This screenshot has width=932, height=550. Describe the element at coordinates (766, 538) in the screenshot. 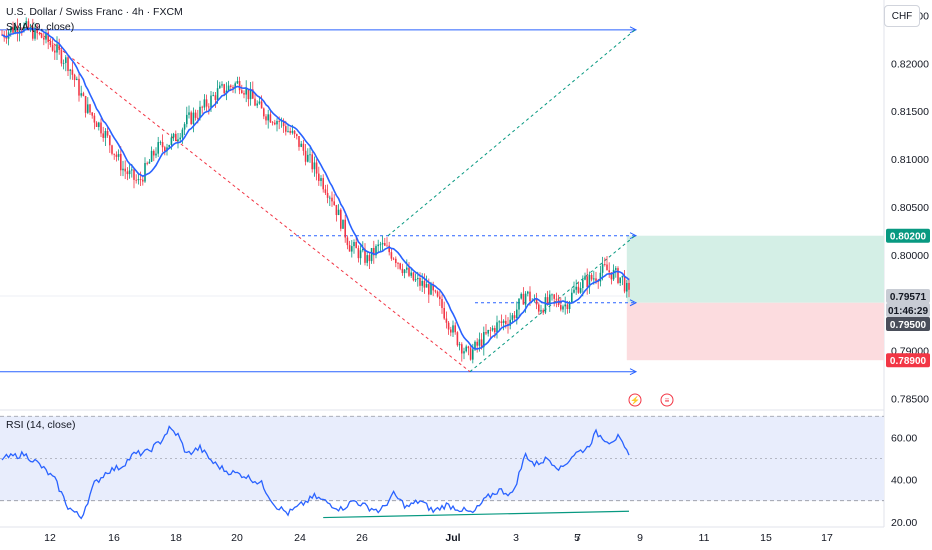

I see `time-tick-label: 15` at that location.